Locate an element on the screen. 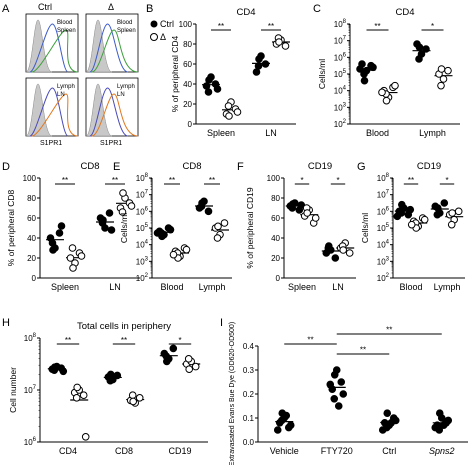 The height and width of the screenshot is (470, 474). y-tick-label: 100 is located at coordinates (274, 178).